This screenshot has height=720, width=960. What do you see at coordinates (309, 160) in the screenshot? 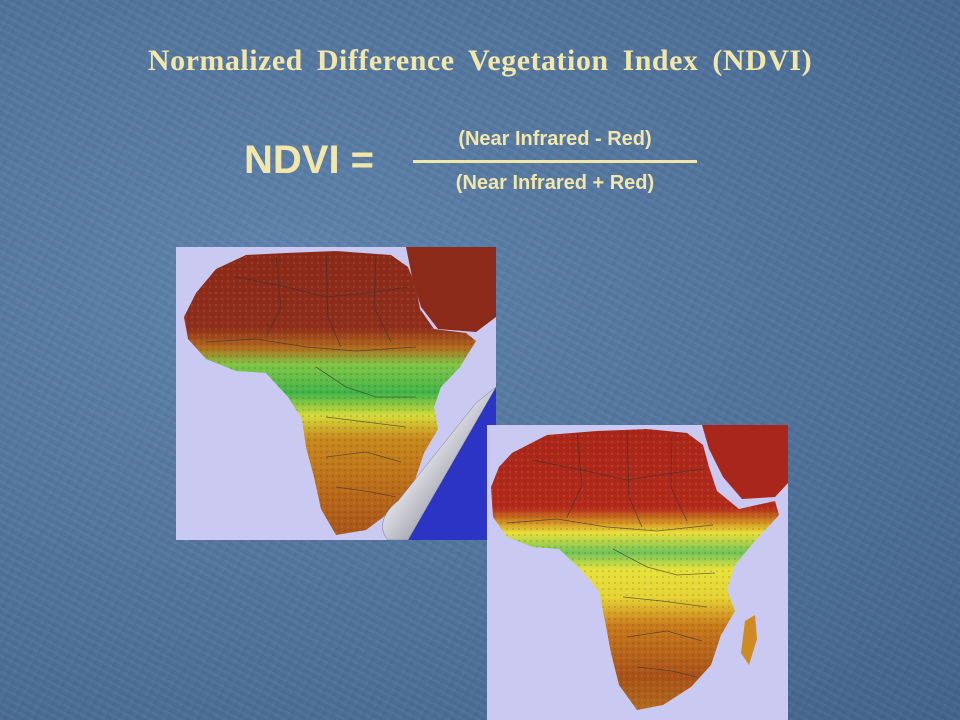
I see `formula-lhs: NDVI =` at bounding box center [309, 160].